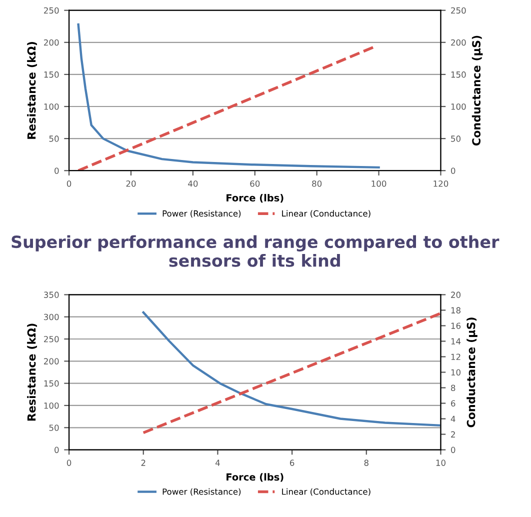 This screenshot has height=517, width=531. I want to click on y2-tick-label: 16, so click(456, 325).